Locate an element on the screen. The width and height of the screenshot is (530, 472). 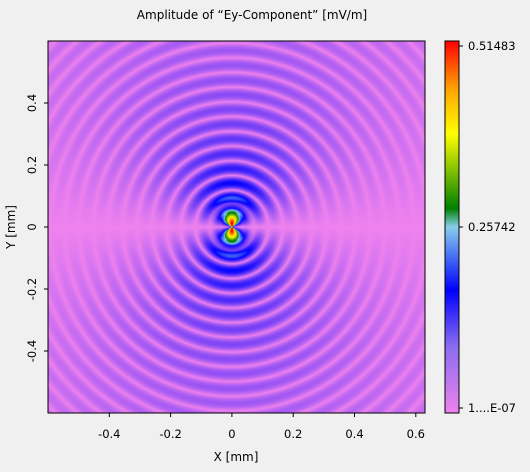
x-axis-label: X [mm] is located at coordinates (236, 457).